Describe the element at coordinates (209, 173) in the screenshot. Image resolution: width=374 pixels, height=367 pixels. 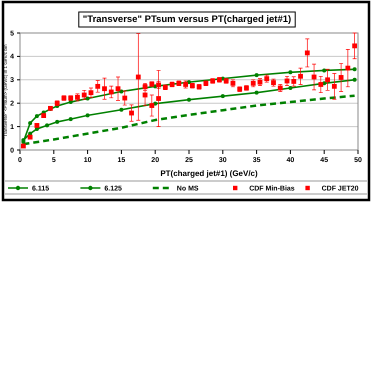
I see `x-axis-title: PT(charged jet#1) (GeV/c)` at that location.